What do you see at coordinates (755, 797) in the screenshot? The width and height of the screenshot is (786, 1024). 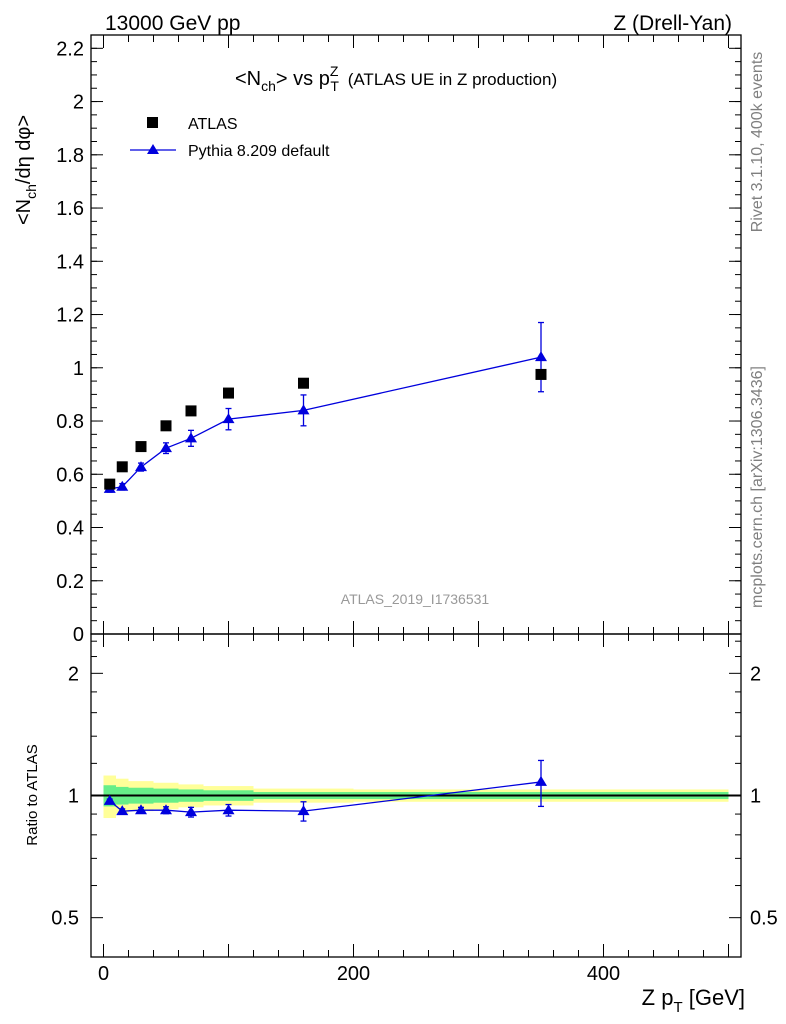 I see `ratio-y-tick-label-right: 1` at bounding box center [755, 797].